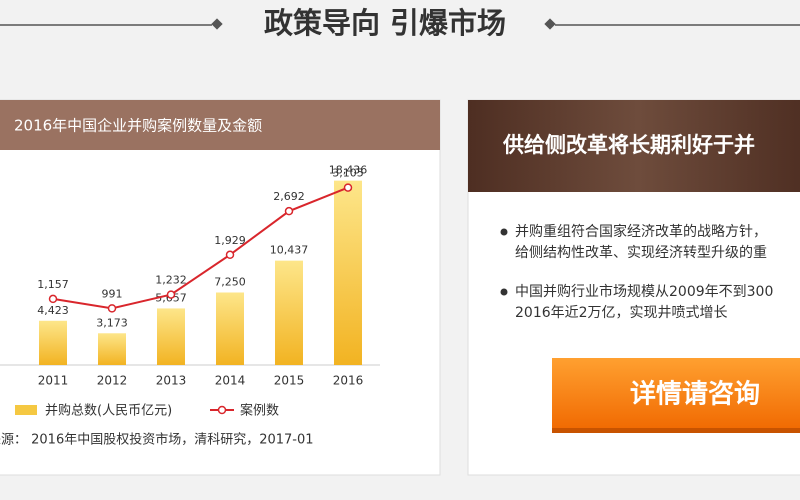 Image resolution: width=800 pixels, height=500 pixels. I want to click on line, so click(200, 248).